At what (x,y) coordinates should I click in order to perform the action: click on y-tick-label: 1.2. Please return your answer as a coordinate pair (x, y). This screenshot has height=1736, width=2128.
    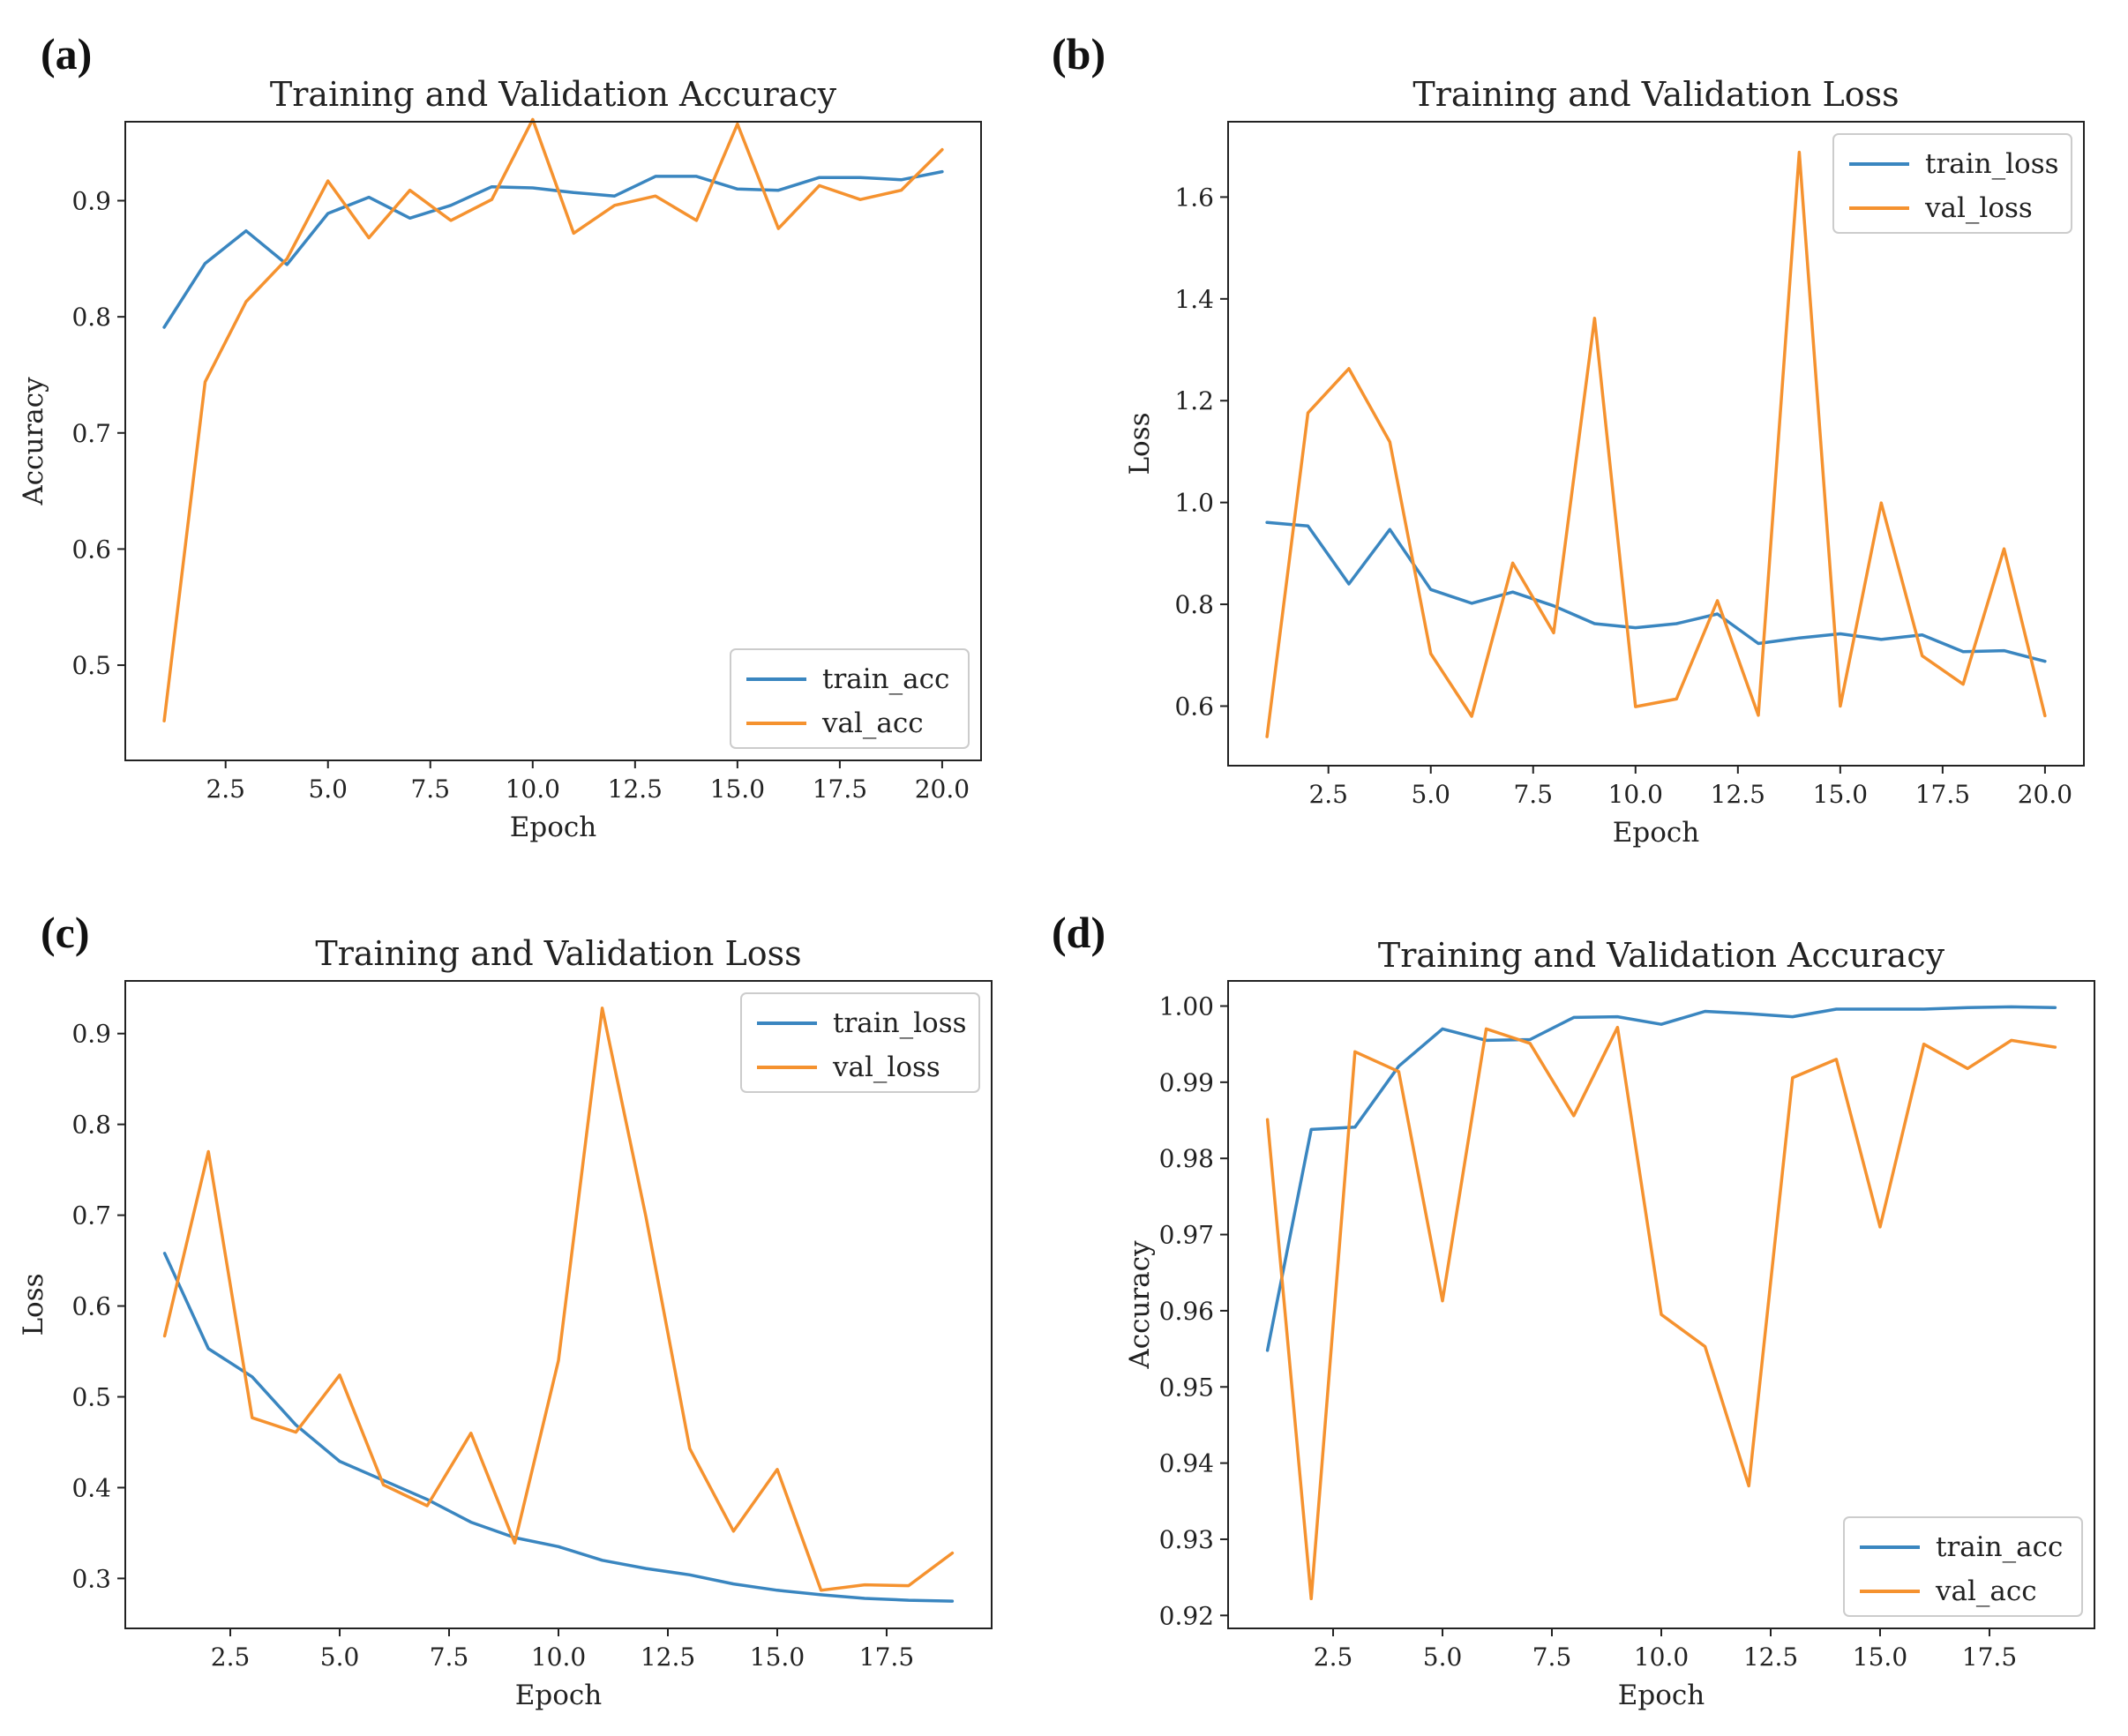
    Looking at the image, I should click on (1194, 400).